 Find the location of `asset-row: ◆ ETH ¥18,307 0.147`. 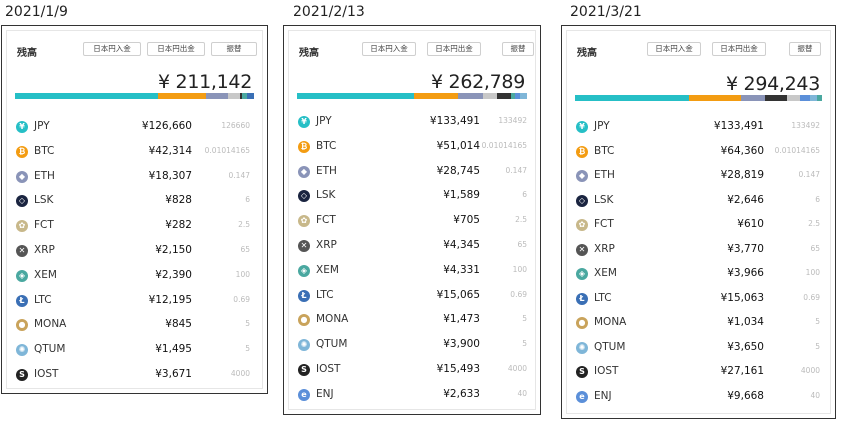

asset-row: ◆ ETH ¥18,307 0.147 is located at coordinates (134, 178).